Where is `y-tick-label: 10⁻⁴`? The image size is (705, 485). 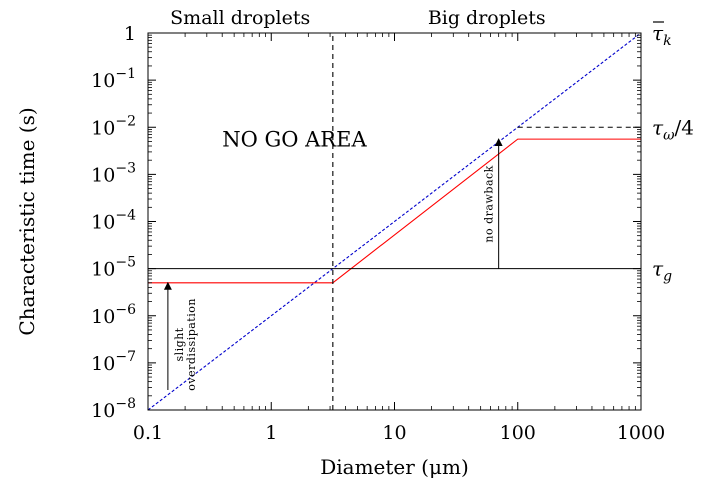 y-tick-label: 10⁻⁴ is located at coordinates (113, 221).